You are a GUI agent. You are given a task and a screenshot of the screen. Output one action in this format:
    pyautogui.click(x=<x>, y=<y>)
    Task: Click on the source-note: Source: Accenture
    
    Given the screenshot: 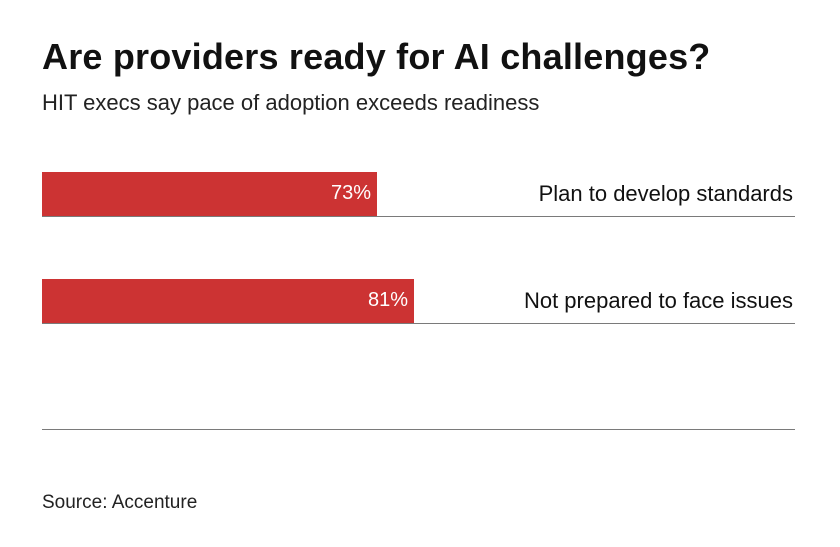 What is the action you would take?
    pyautogui.click(x=120, y=502)
    